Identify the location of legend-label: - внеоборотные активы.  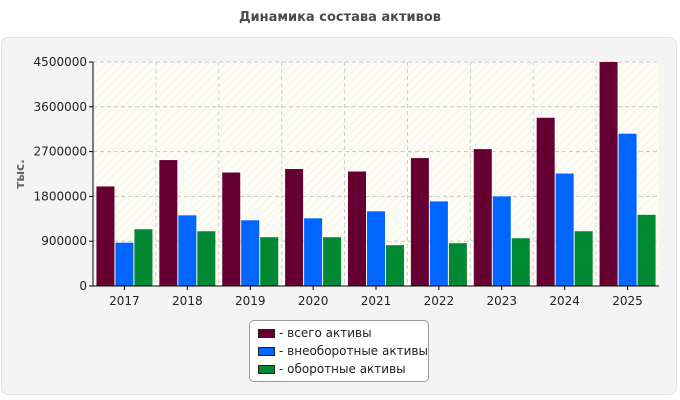
(353, 351).